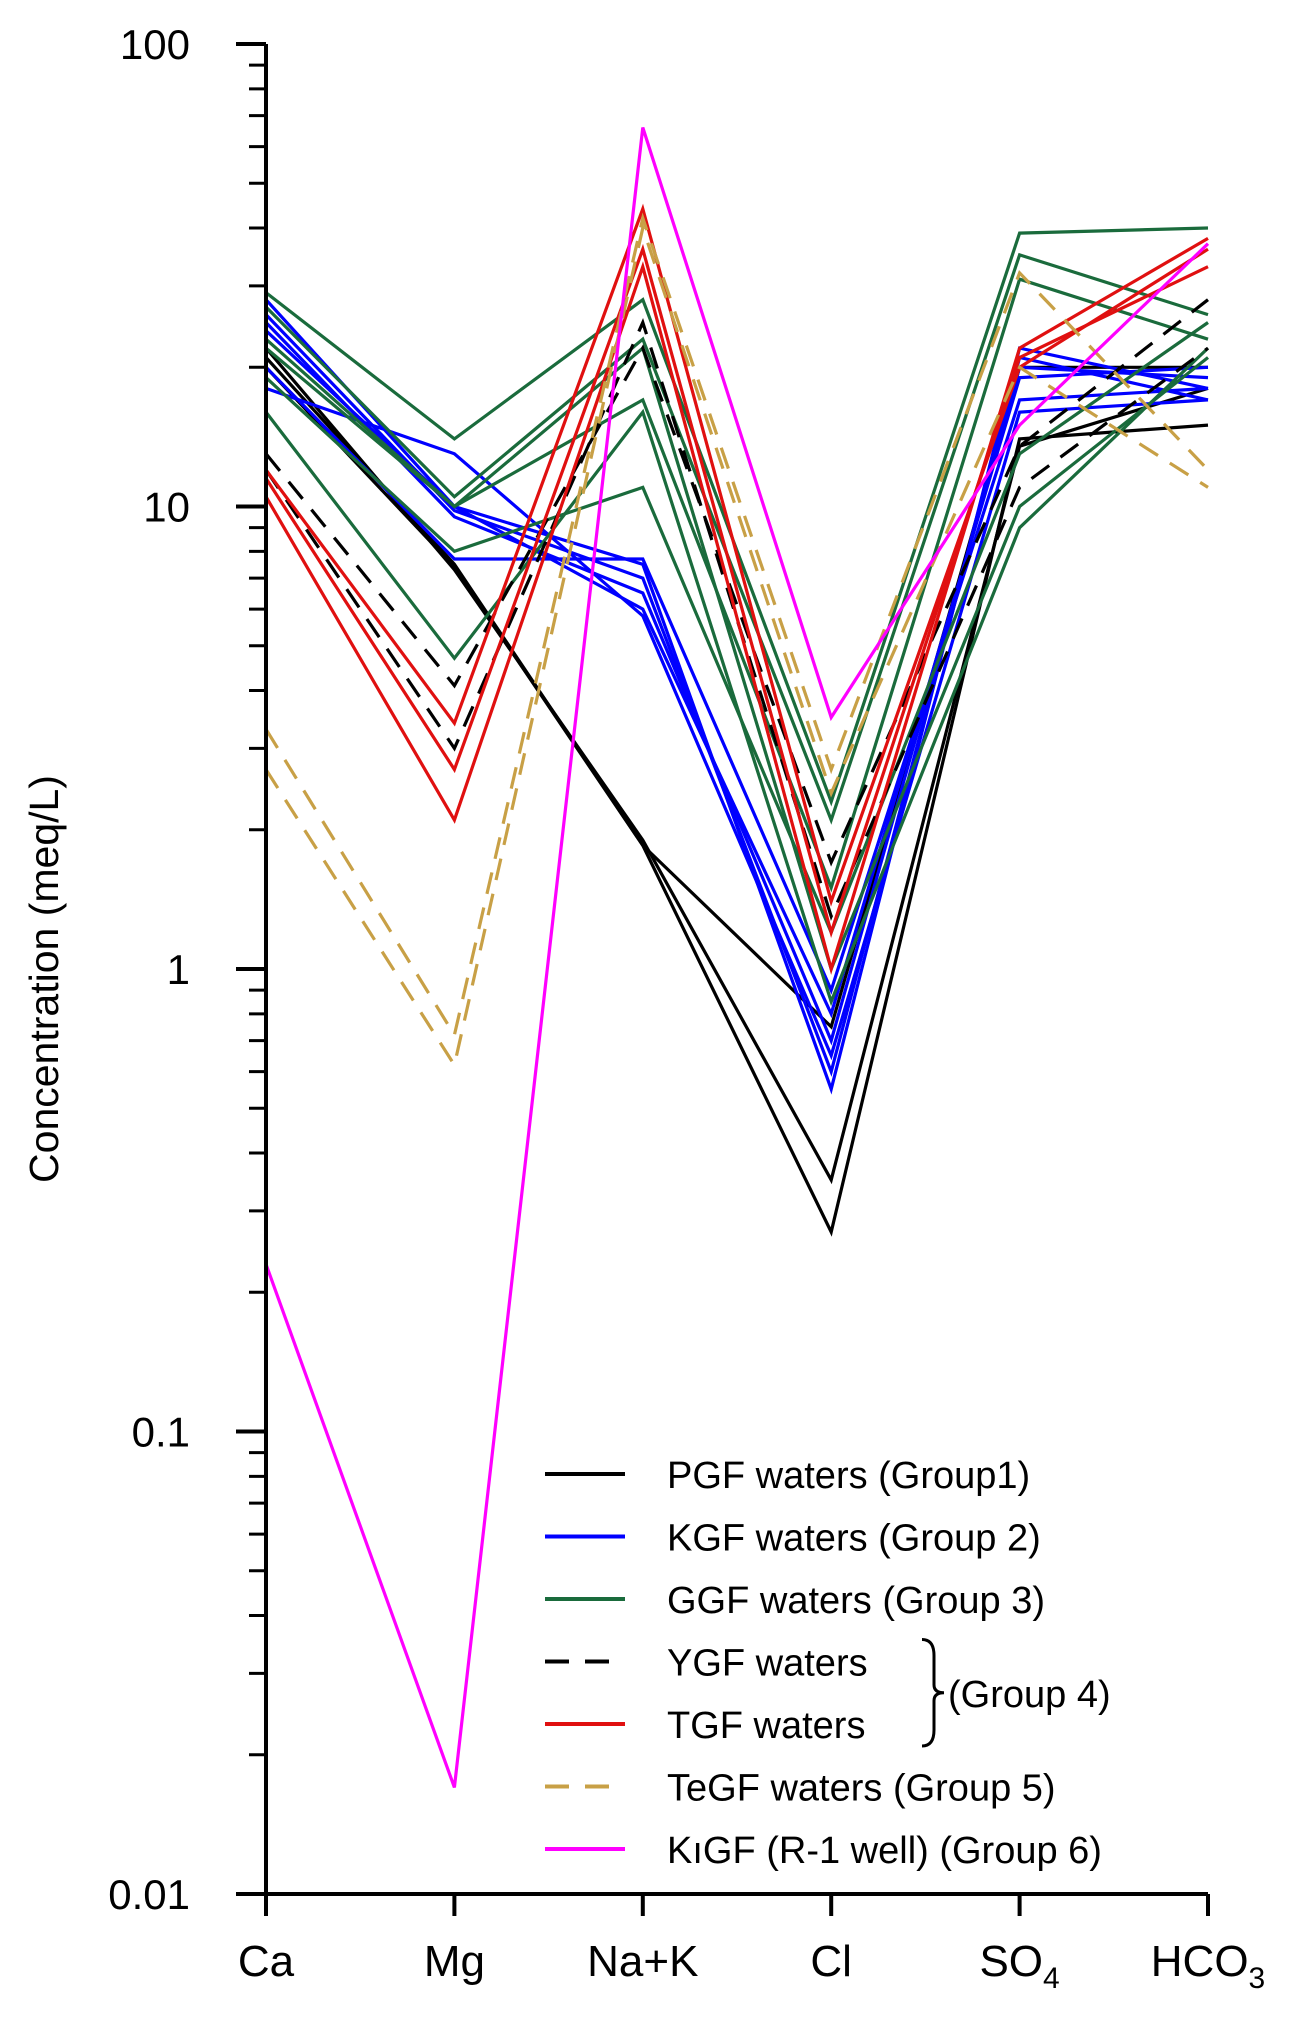 The width and height of the screenshot is (1314, 2021). Describe the element at coordinates (161, 1432) in the screenshot. I see `y-tick-label: 0.1` at that location.